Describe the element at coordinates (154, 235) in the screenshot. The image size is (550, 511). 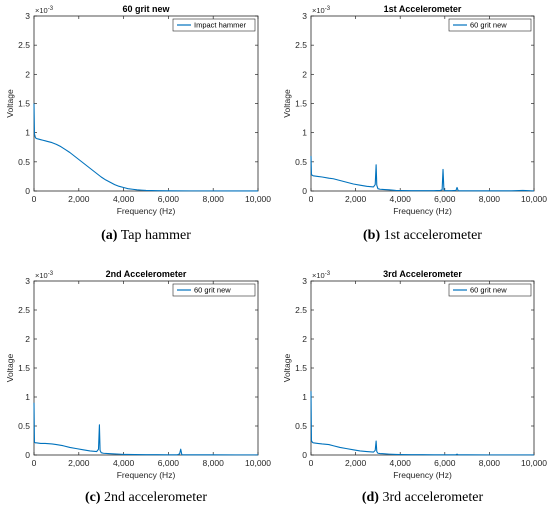
I see `panel-caption-text: Tap hammer` at that location.